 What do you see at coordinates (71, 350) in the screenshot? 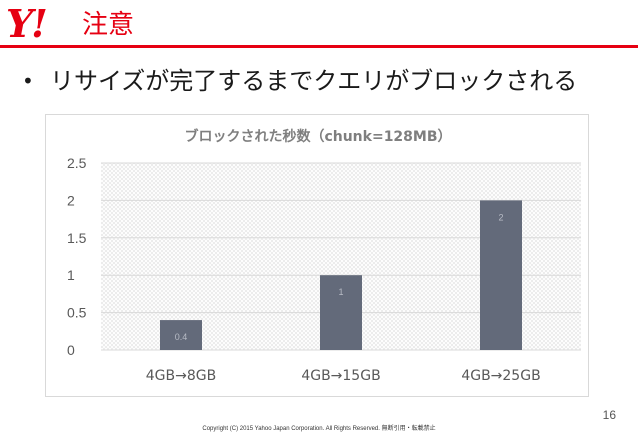
I see `y-tick-label: 0` at bounding box center [71, 350].